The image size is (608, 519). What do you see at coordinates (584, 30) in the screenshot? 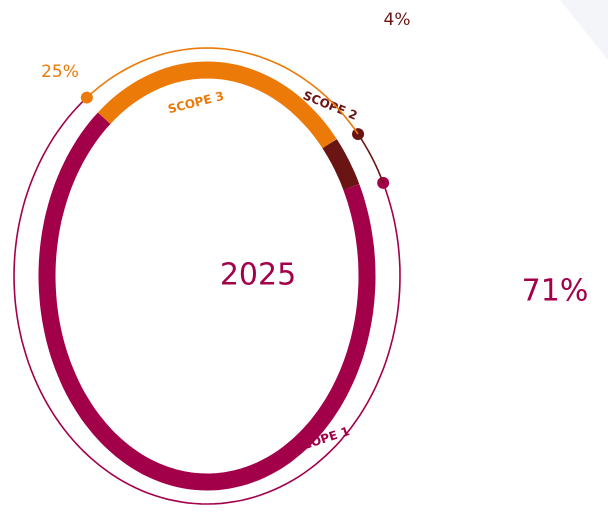
I see `corner-decoration` at bounding box center [584, 30].